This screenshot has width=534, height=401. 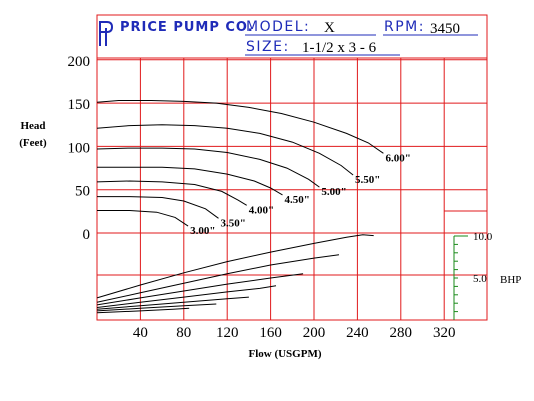 I want to click on bhp-scale: 10.0 5.0 BHP, so click(x=487, y=275).